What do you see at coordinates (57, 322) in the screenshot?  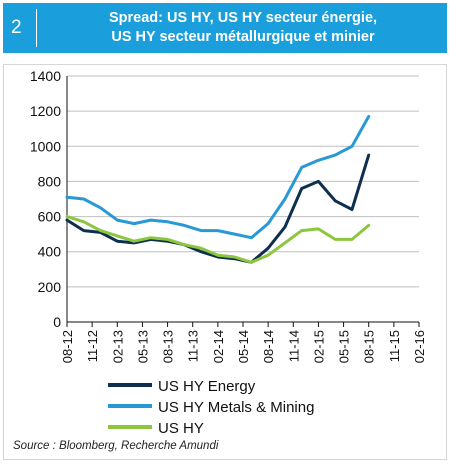 I see `y-tick-label: 0` at bounding box center [57, 322].